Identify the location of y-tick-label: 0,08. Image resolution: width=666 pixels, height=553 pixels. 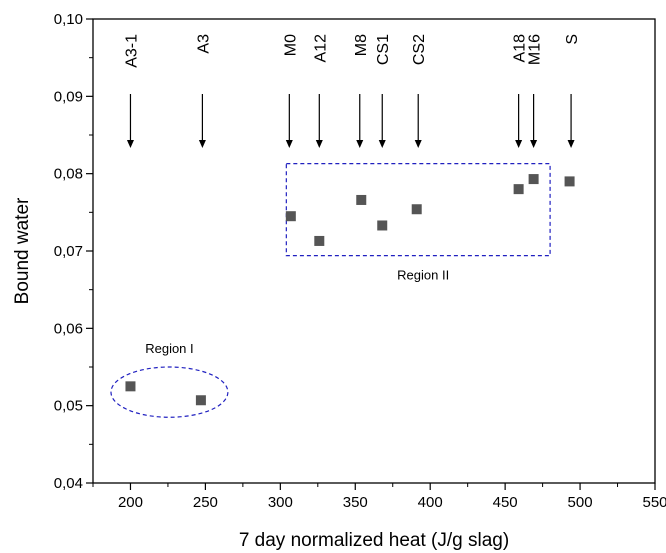
(68, 174).